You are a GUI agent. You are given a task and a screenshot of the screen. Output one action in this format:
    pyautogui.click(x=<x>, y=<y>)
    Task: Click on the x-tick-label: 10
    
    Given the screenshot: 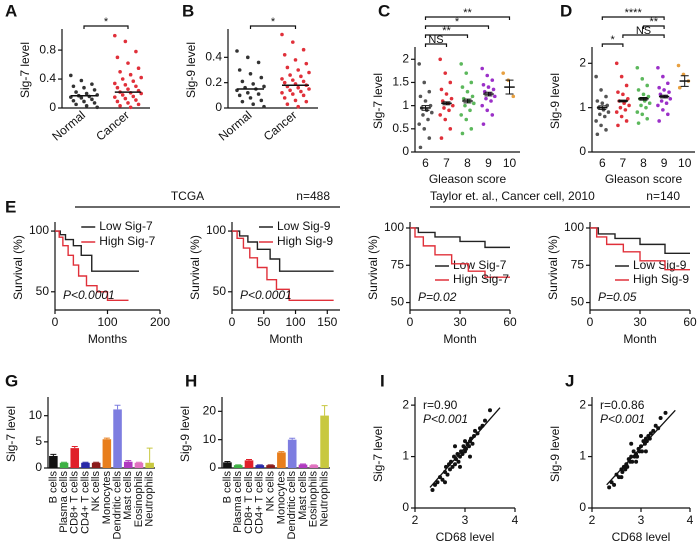 What is the action you would take?
    pyautogui.click(x=685, y=163)
    